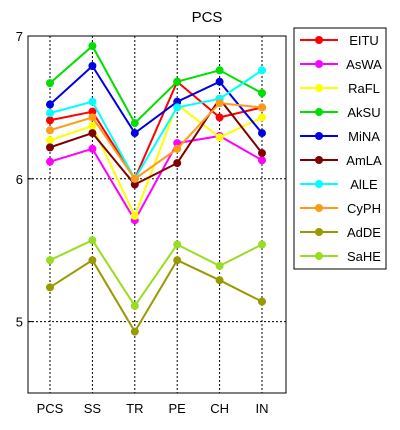  I want to click on series-cyph, so click(156, 141).